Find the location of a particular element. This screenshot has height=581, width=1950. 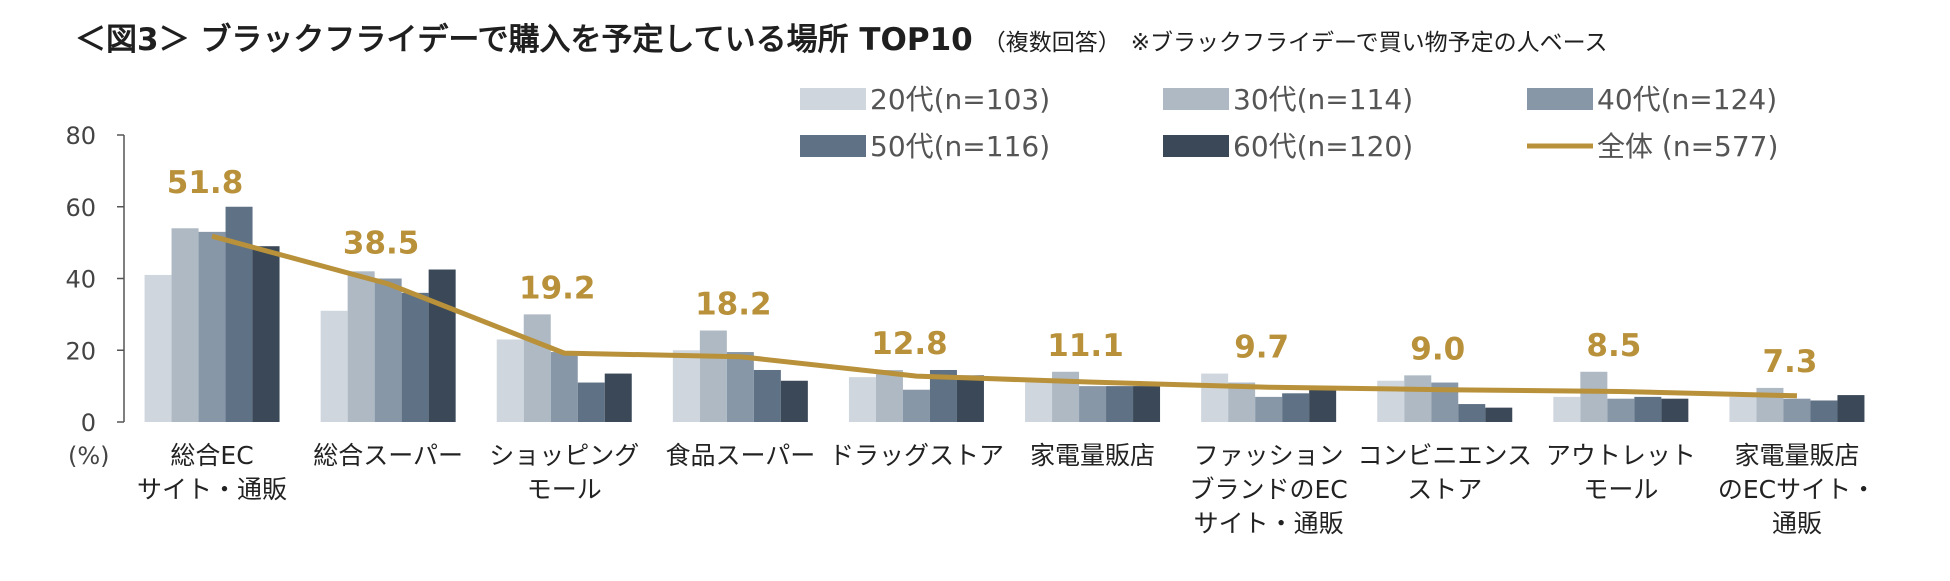

total-data-label: 11.1 is located at coordinates (1085, 346).